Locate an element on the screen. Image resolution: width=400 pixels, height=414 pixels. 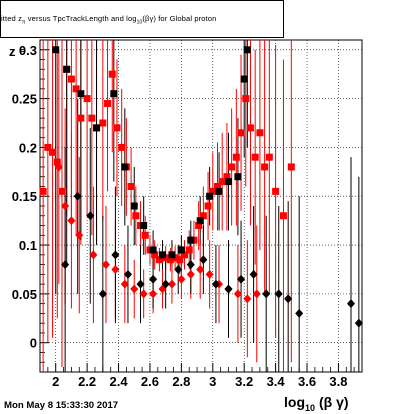
x-tick-label: 3 is located at coordinates (212, 381).